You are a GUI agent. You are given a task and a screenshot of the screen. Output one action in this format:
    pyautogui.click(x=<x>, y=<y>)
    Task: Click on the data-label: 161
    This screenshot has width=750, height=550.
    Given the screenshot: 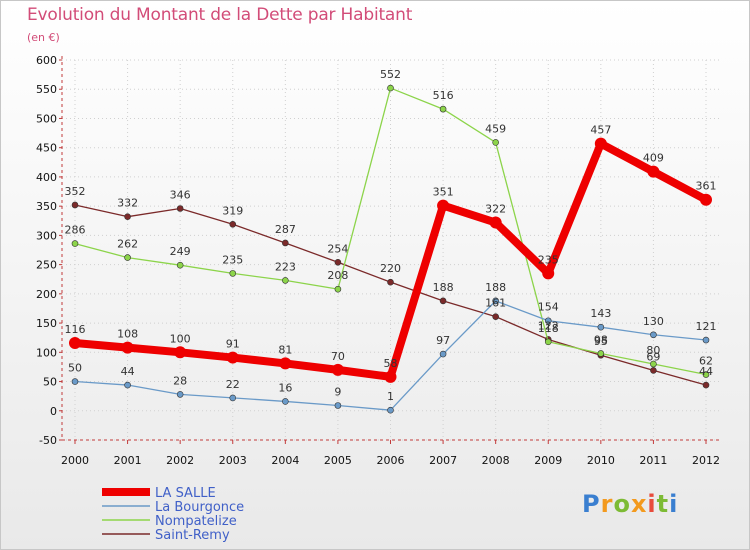 What is the action you would take?
    pyautogui.click(x=495, y=303)
    